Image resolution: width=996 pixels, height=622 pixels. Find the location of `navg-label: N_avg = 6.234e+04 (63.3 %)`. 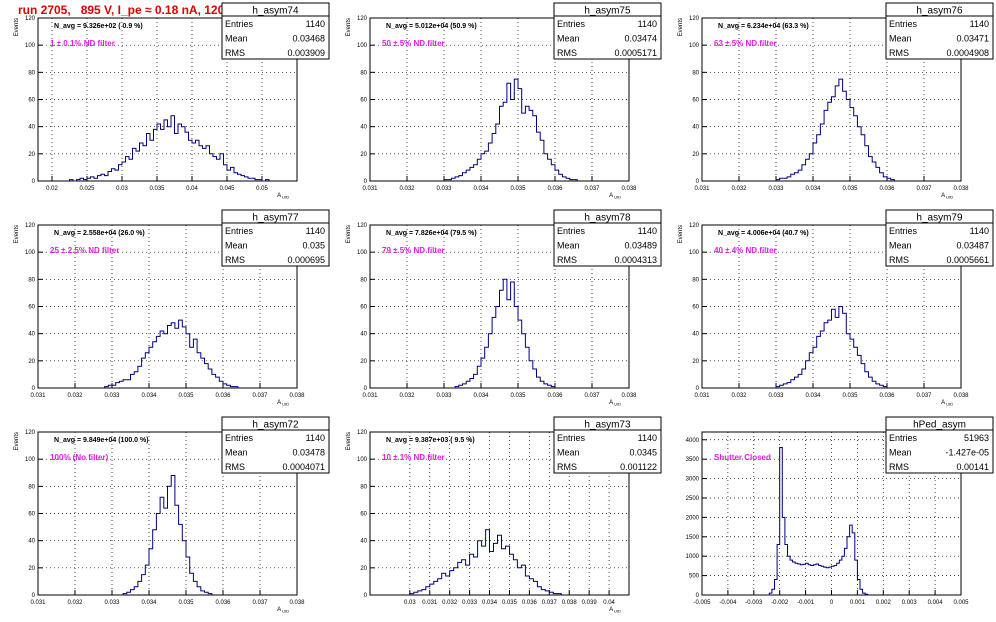

navg-label: N_avg = 6.234e+04 (63.3 %) is located at coordinates (763, 26).